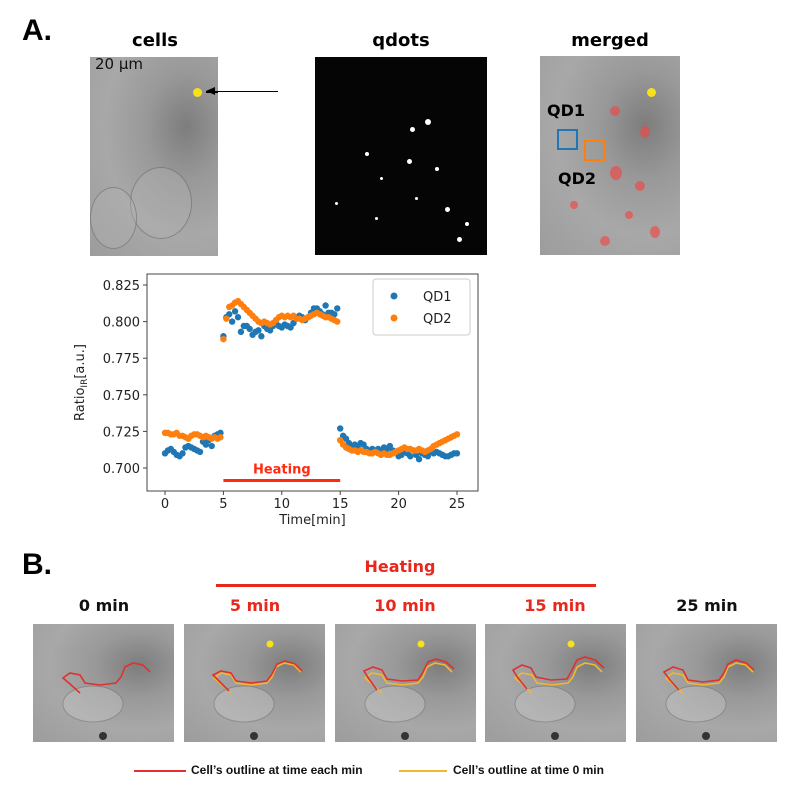  Describe the element at coordinates (80, 404) in the screenshot. I see `y-axis-label-ylabel_main: Ratio` at that location.